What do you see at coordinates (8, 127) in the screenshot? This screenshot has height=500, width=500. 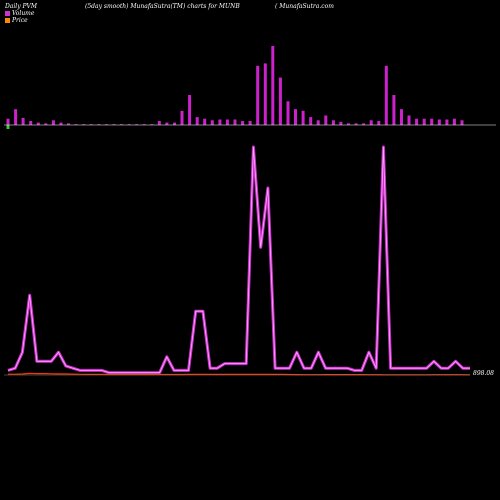 I see `volume-bar-first` at bounding box center [8, 127].